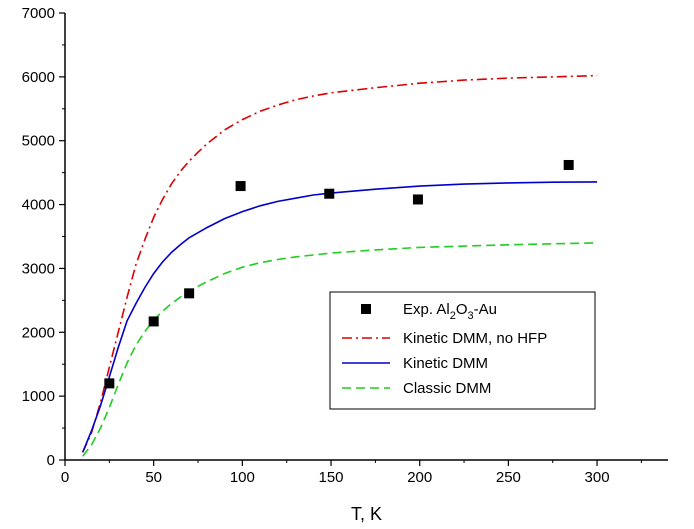 The height and width of the screenshot is (529, 694). I want to click on legend-box, so click(462, 350).